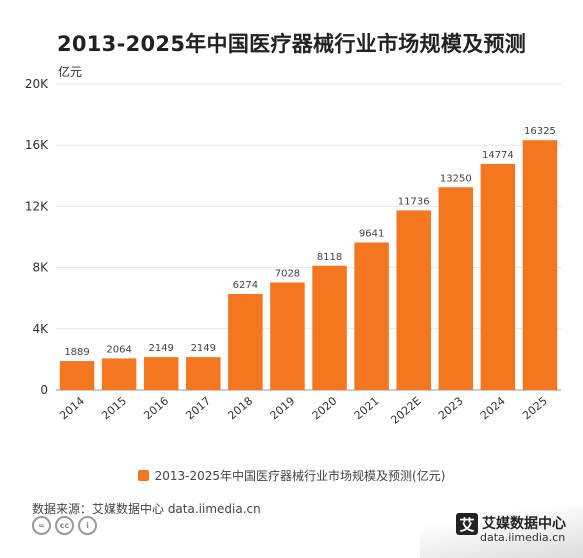 This screenshot has height=558, width=583. Describe the element at coordinates (414, 201) in the screenshot. I see `data-label: 11736` at that location.